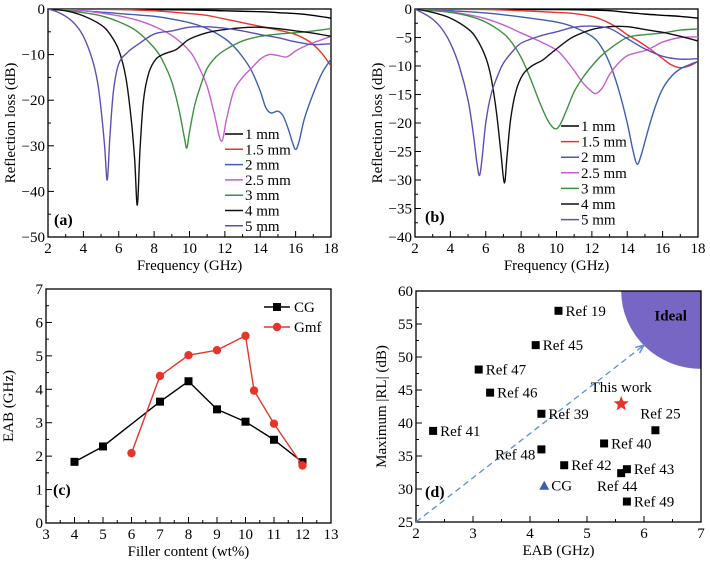 The width and height of the screenshot is (710, 565). What do you see at coordinates (160, 535) in the screenshot?
I see `x-tick-label: 7` at bounding box center [160, 535].